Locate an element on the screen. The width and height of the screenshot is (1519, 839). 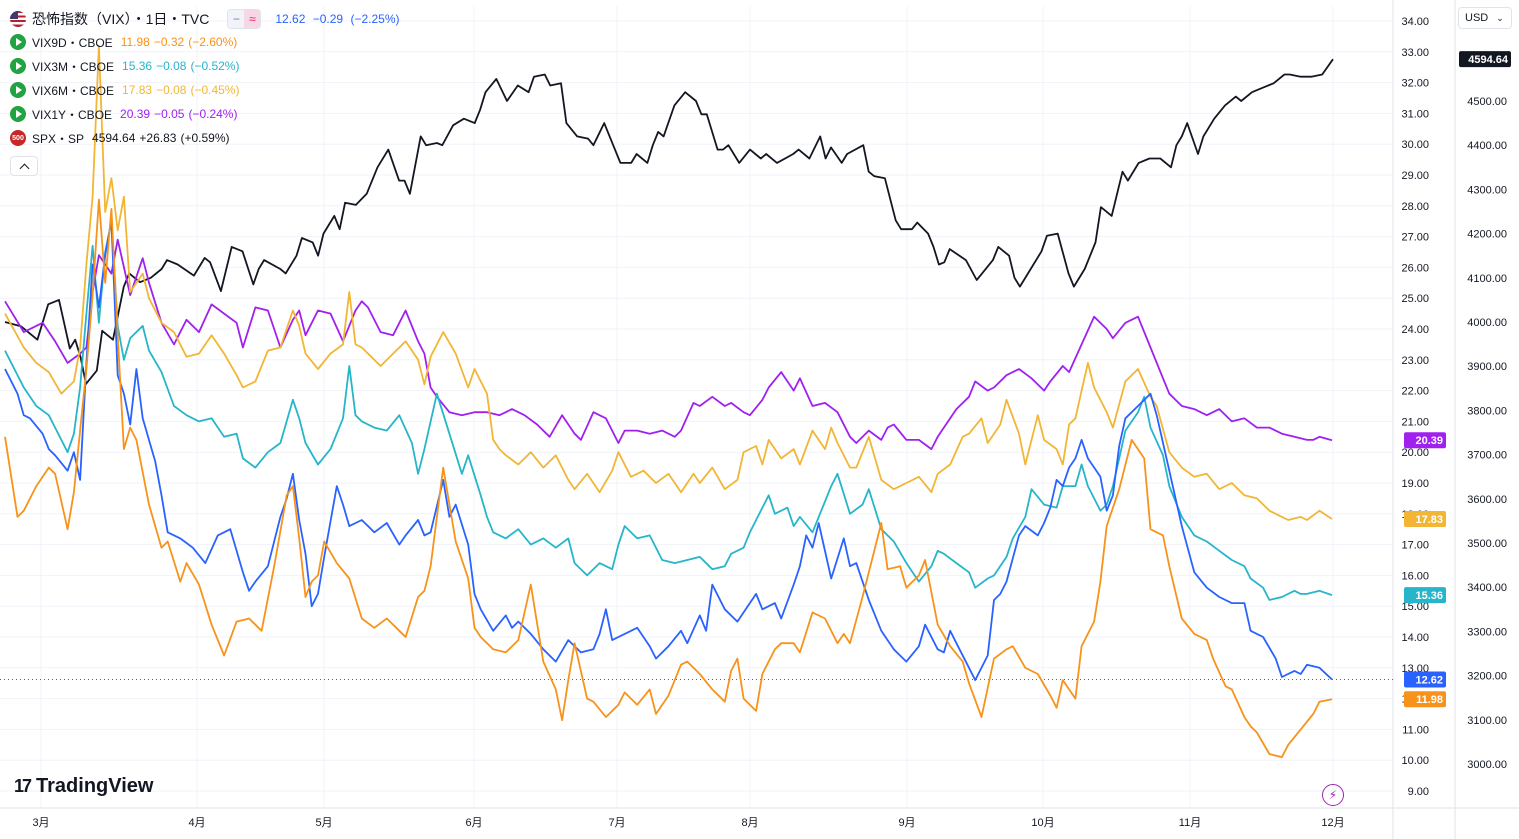
left-scale-tick-12: 22.00 is located at coordinates (1415, 392).